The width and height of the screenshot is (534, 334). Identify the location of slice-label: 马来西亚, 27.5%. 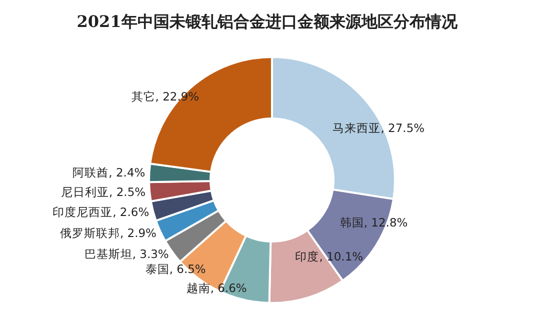
(378, 128).